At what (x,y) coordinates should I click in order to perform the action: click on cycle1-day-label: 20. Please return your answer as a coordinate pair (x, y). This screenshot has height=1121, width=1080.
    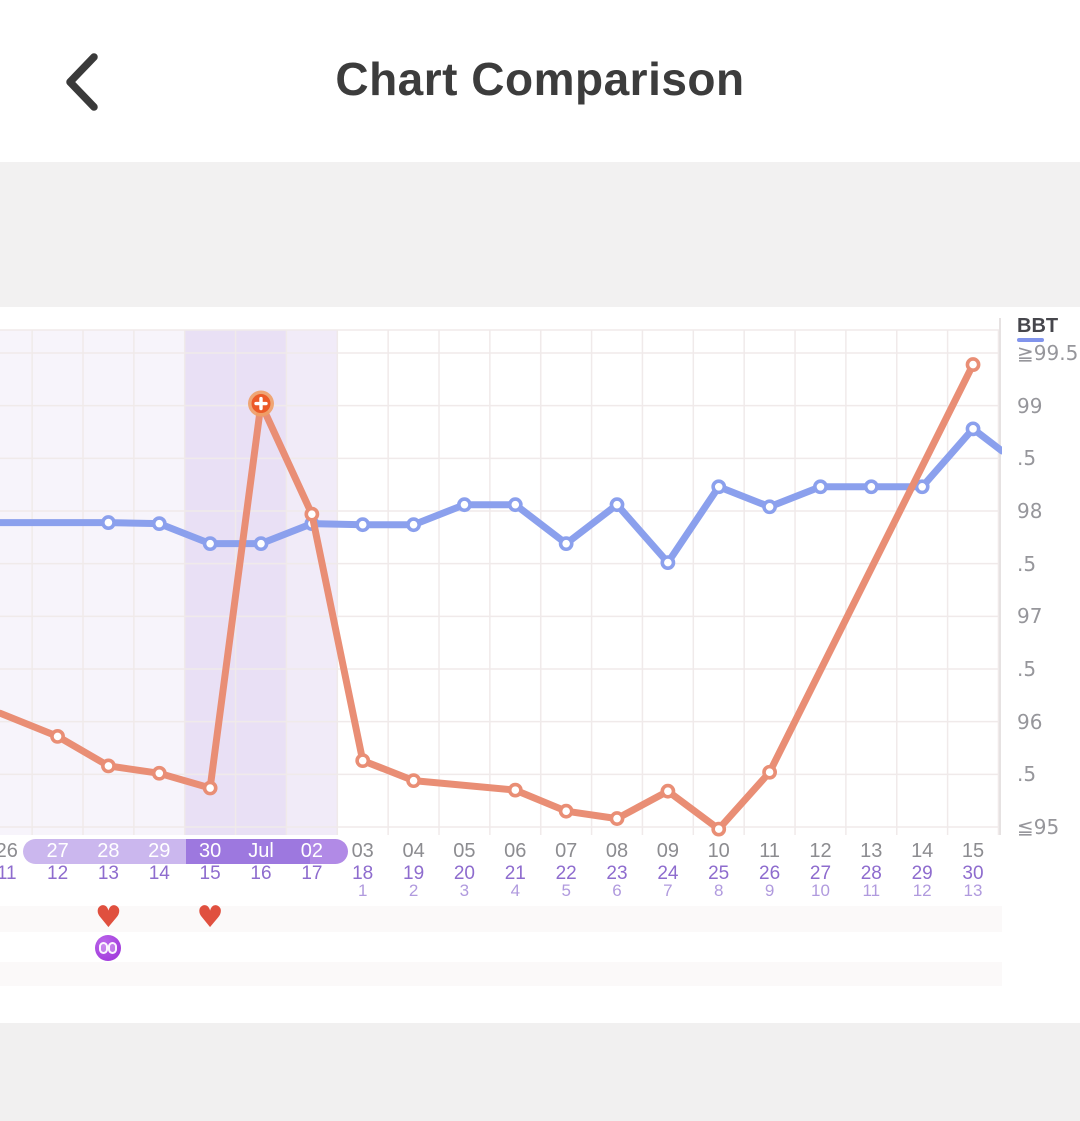
    Looking at the image, I should click on (464, 873).